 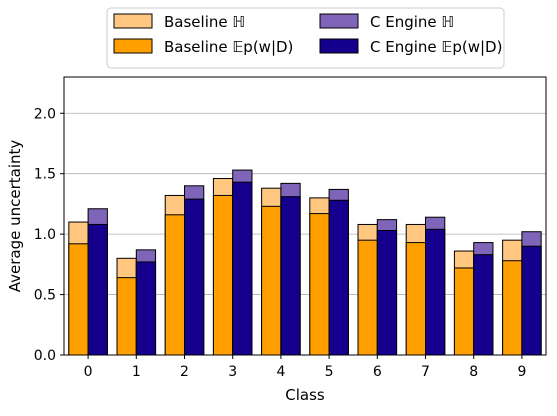 What do you see at coordinates (305, 395) in the screenshot?
I see `x-axis-label: Class` at bounding box center [305, 395].